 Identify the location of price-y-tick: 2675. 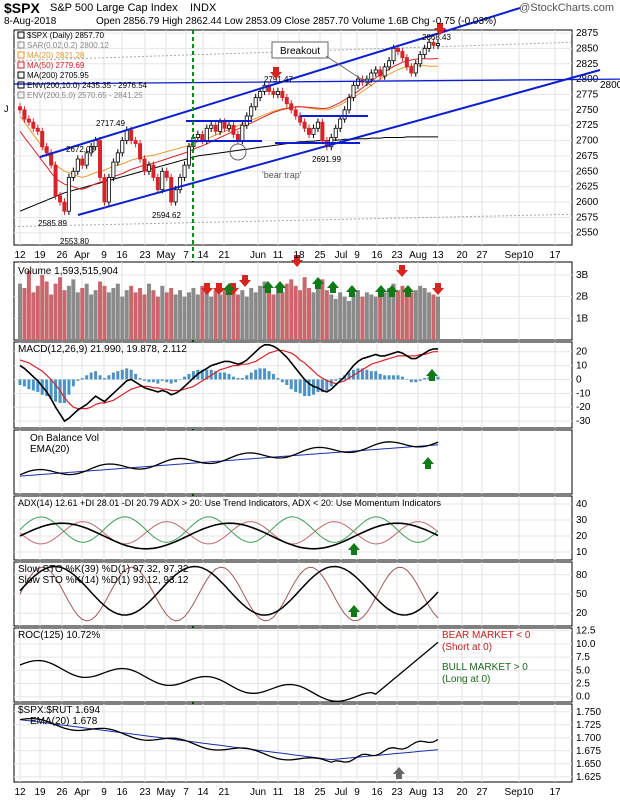
(587, 156).